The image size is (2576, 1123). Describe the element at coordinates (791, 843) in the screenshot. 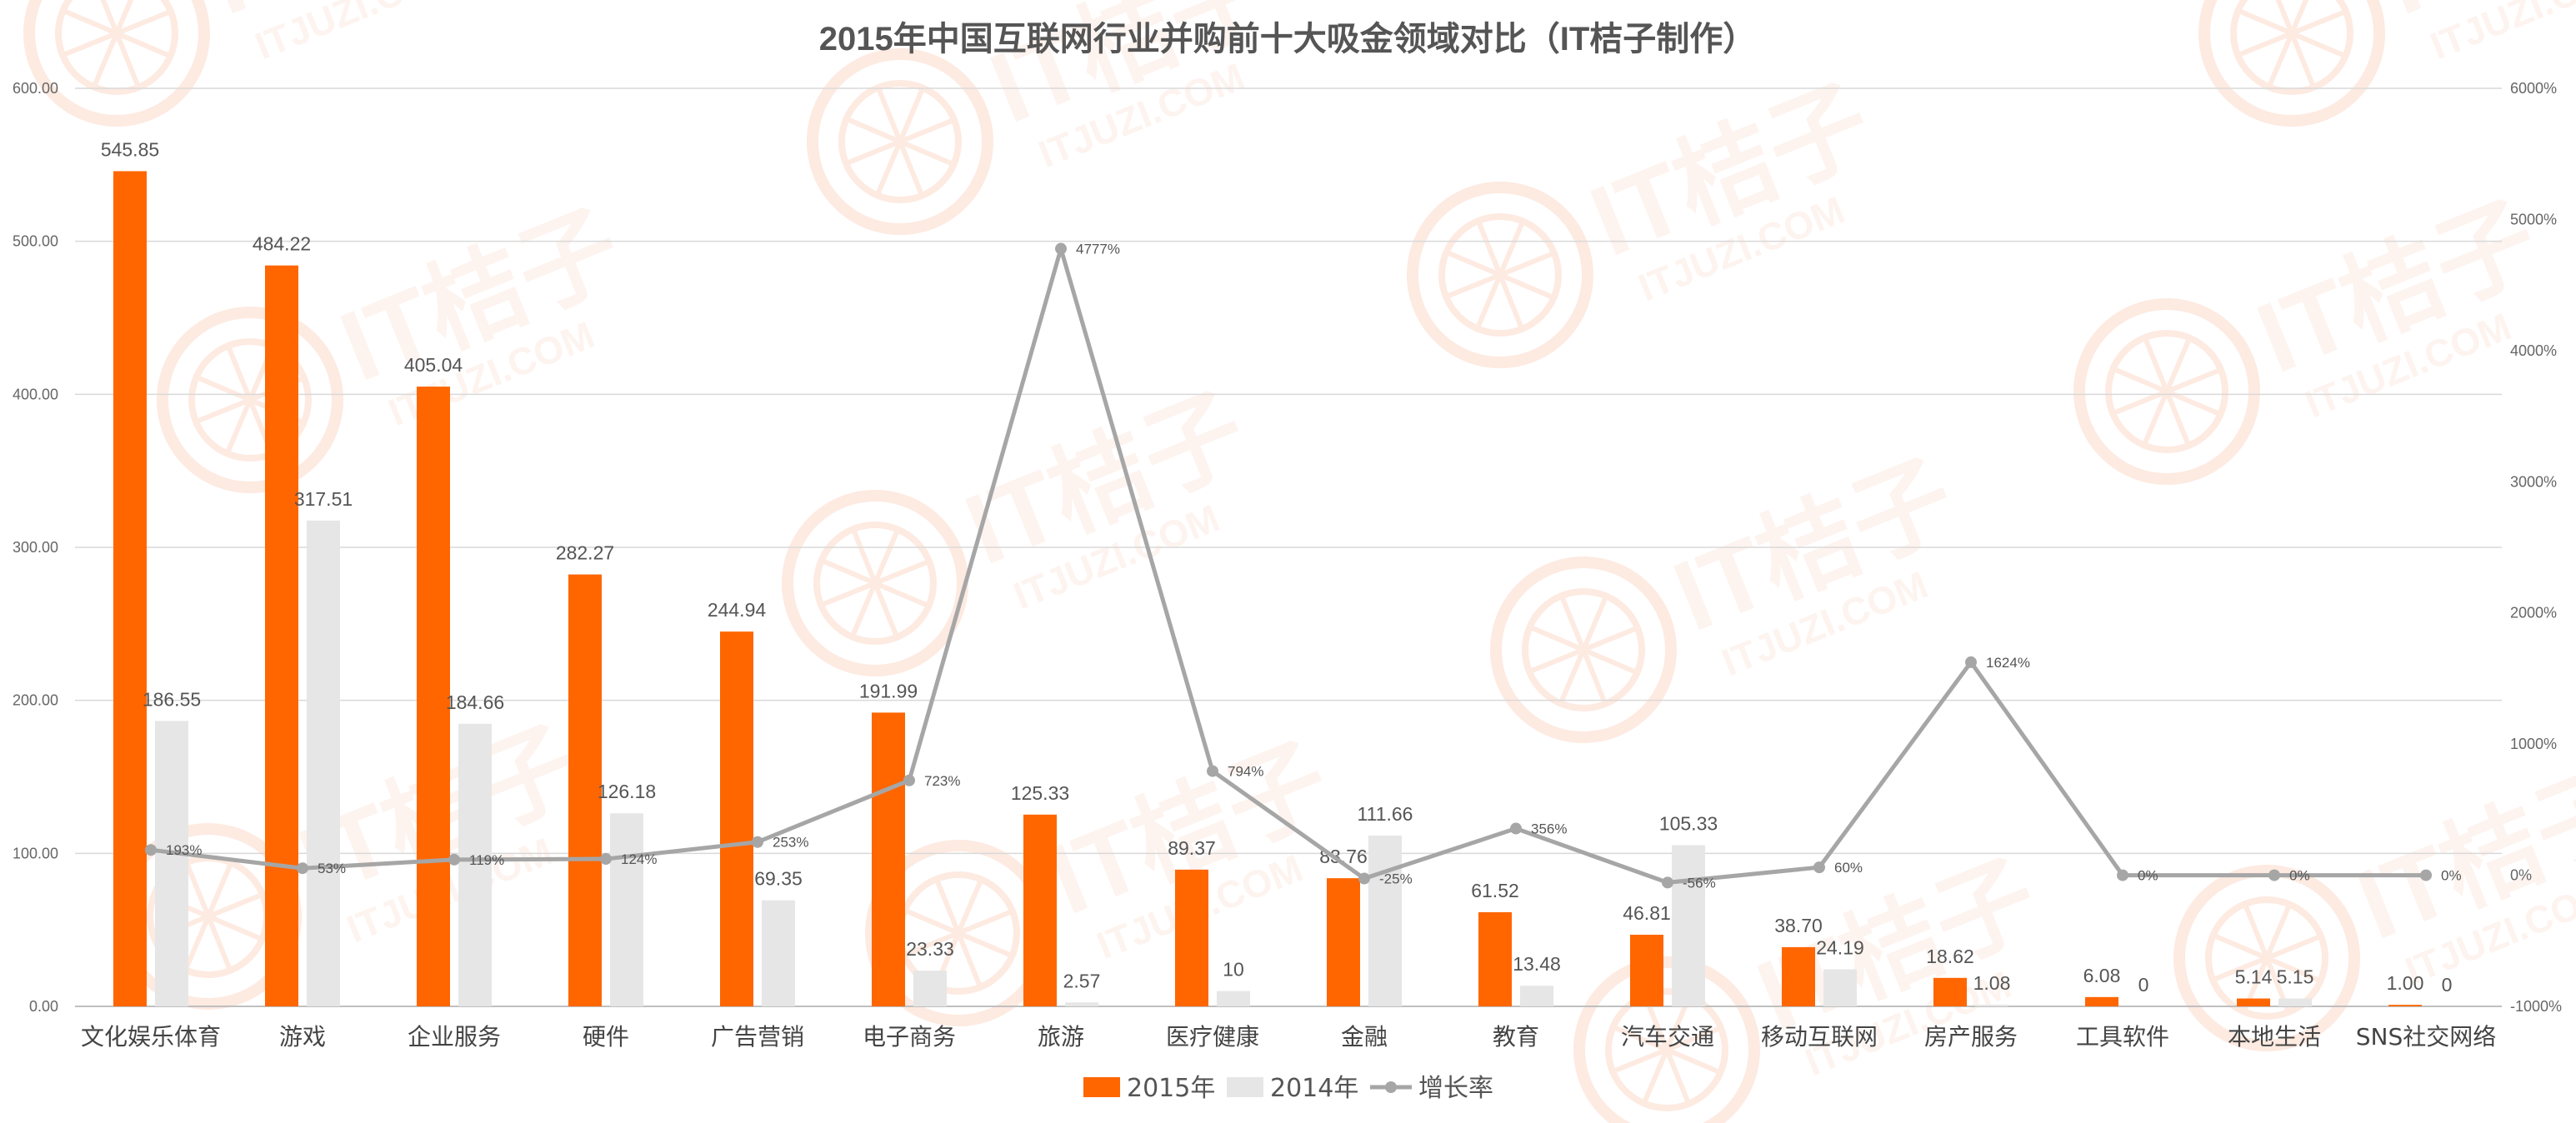

I see `growth-label: 253%` at that location.